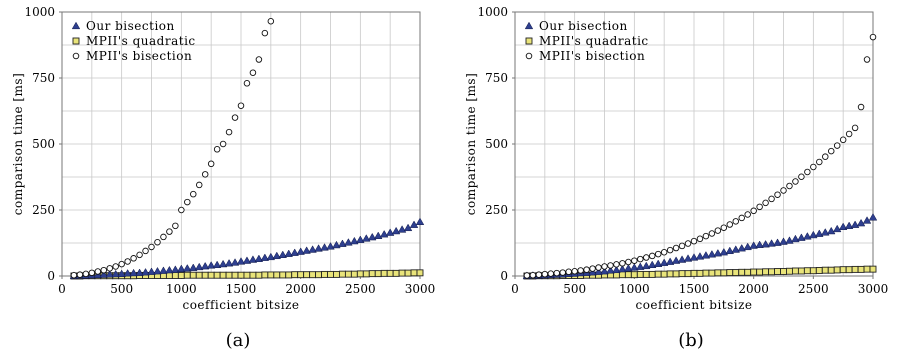 The width and height of the screenshot is (906, 352). I want to click on y-tick-label: 500, so click(43, 144).